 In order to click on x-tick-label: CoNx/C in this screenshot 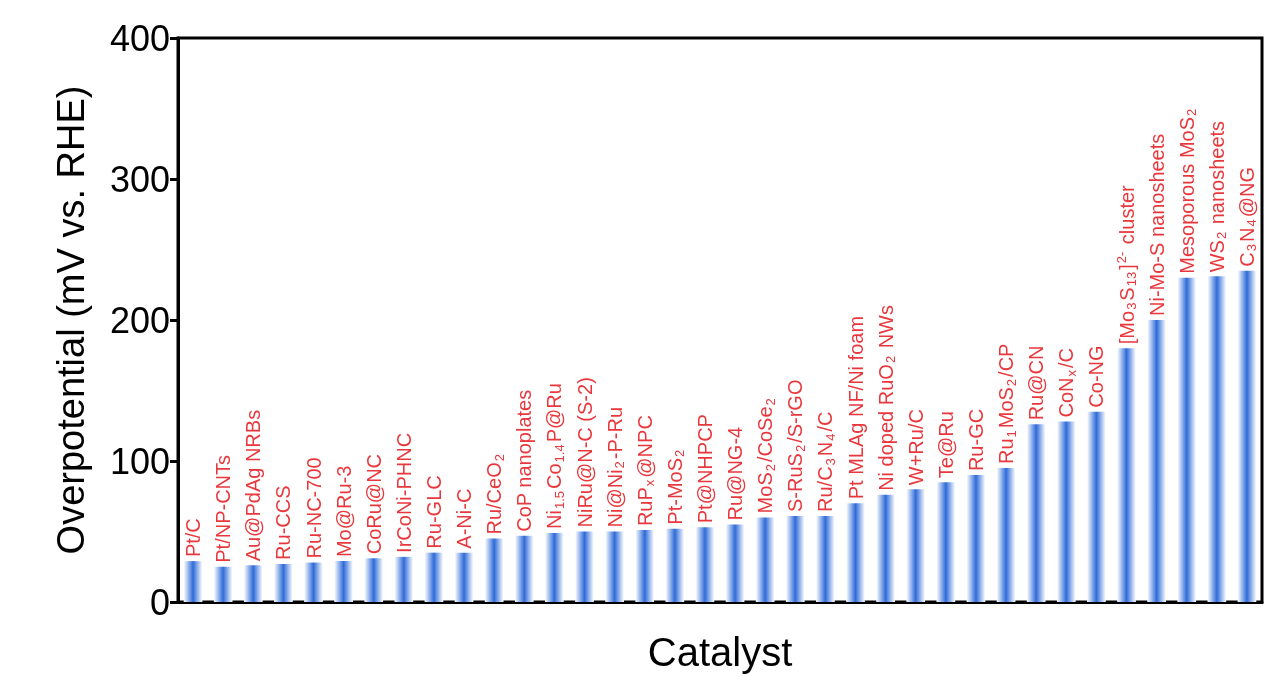, I will do `click(1067, 383)`.